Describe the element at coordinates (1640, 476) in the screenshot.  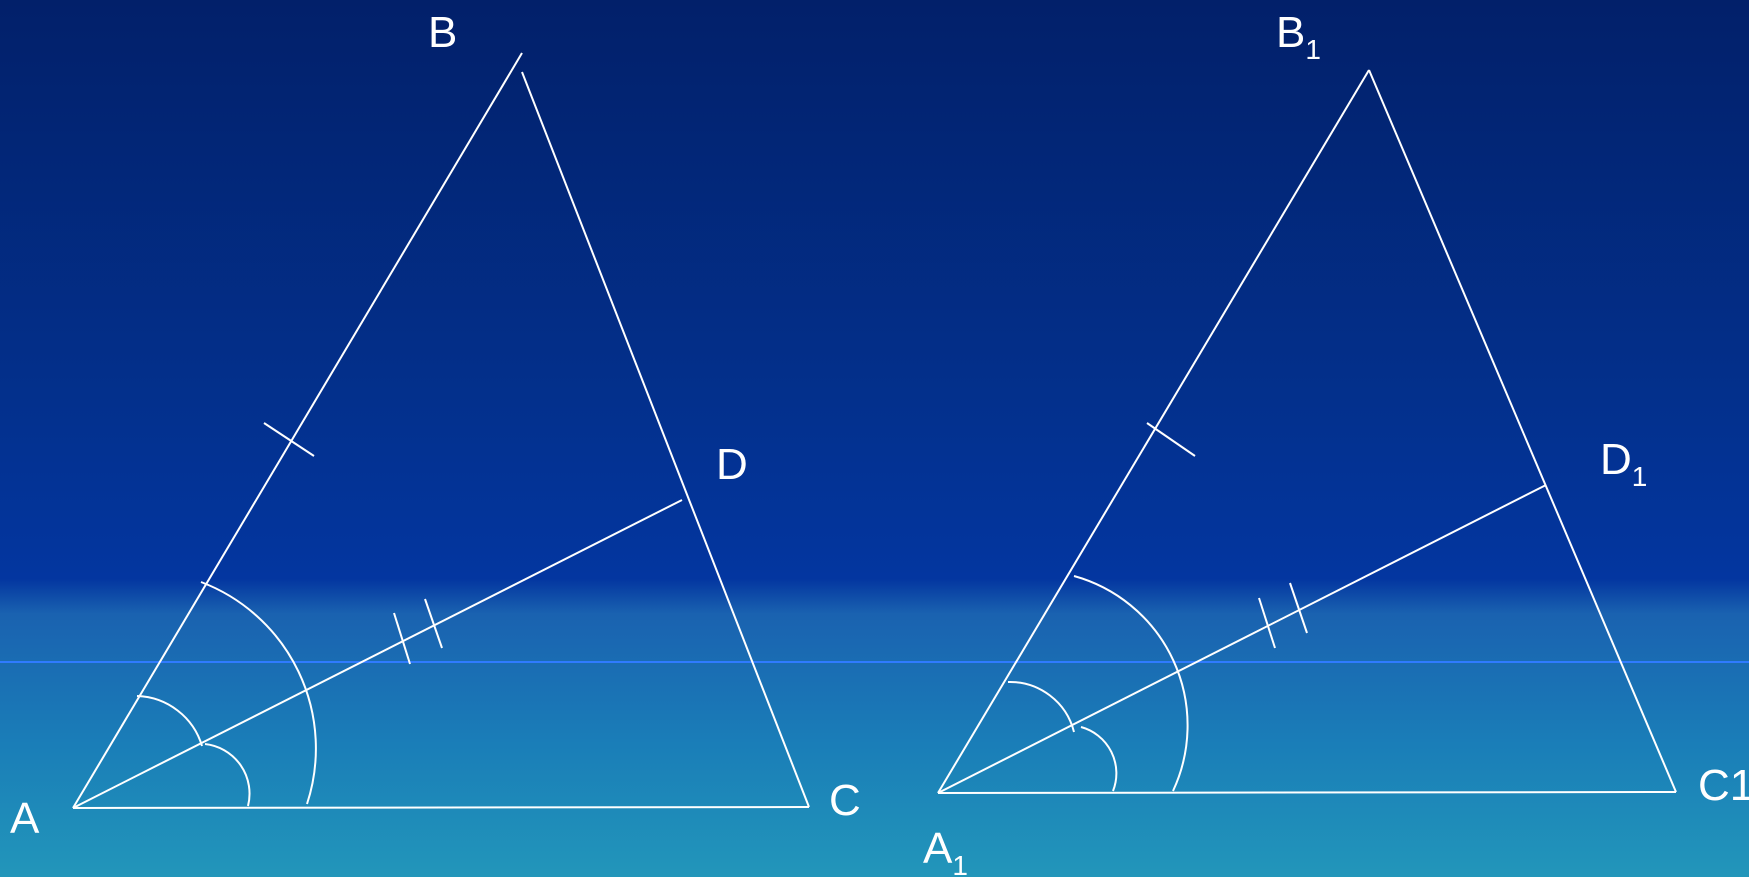
I see `label-d1-subscript: 1` at that location.